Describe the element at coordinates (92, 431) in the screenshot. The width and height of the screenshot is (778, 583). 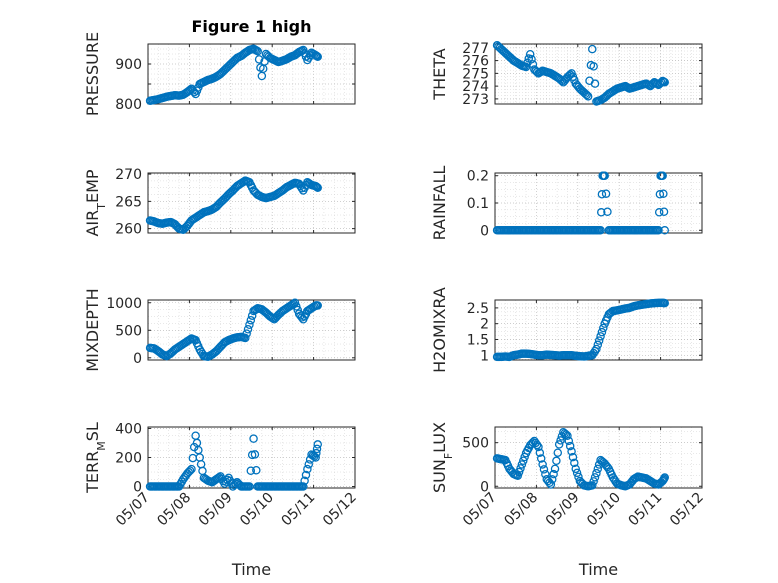
I see `y-label-part: SL` at that location.